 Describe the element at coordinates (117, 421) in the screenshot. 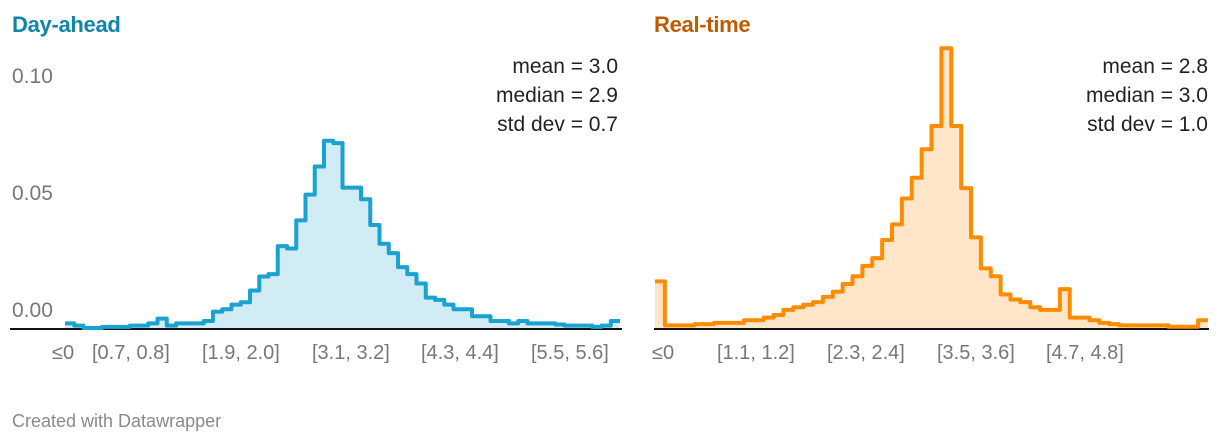

I see `attribution: Created with Datawrapper` at that location.